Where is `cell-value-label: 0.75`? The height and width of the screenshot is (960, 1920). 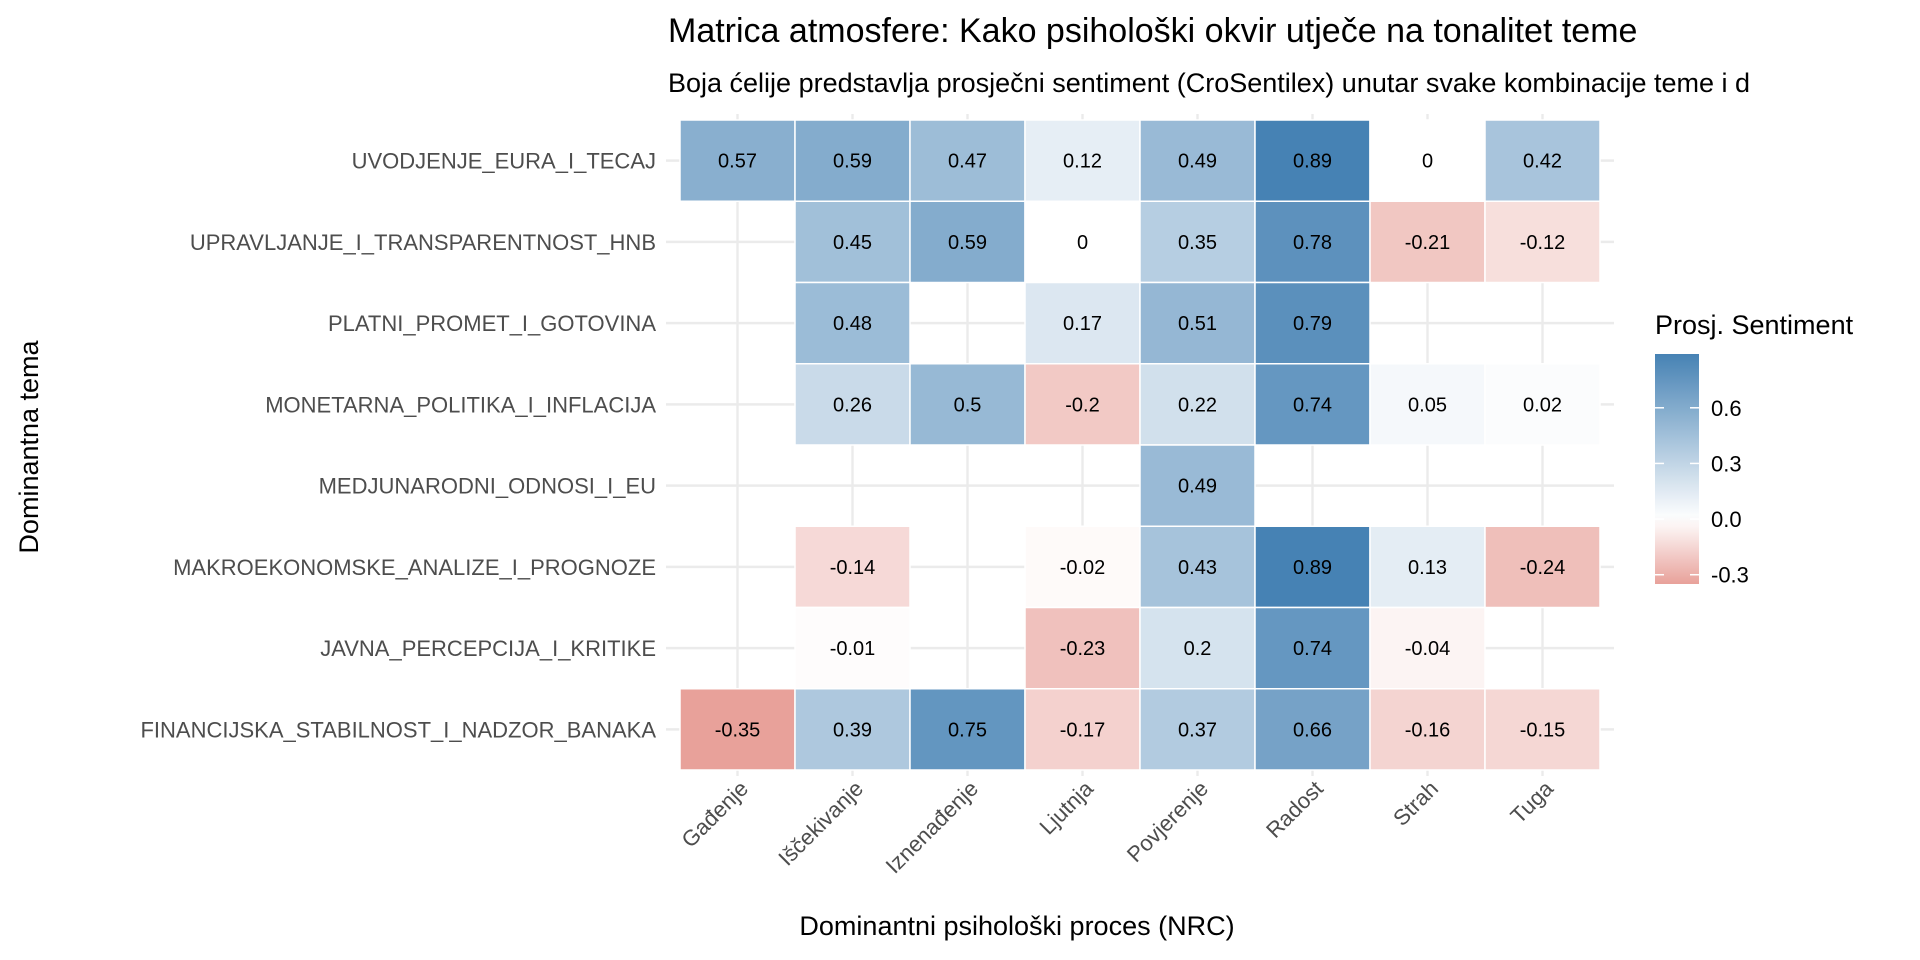 cell-value-label: 0.75 is located at coordinates (967, 730).